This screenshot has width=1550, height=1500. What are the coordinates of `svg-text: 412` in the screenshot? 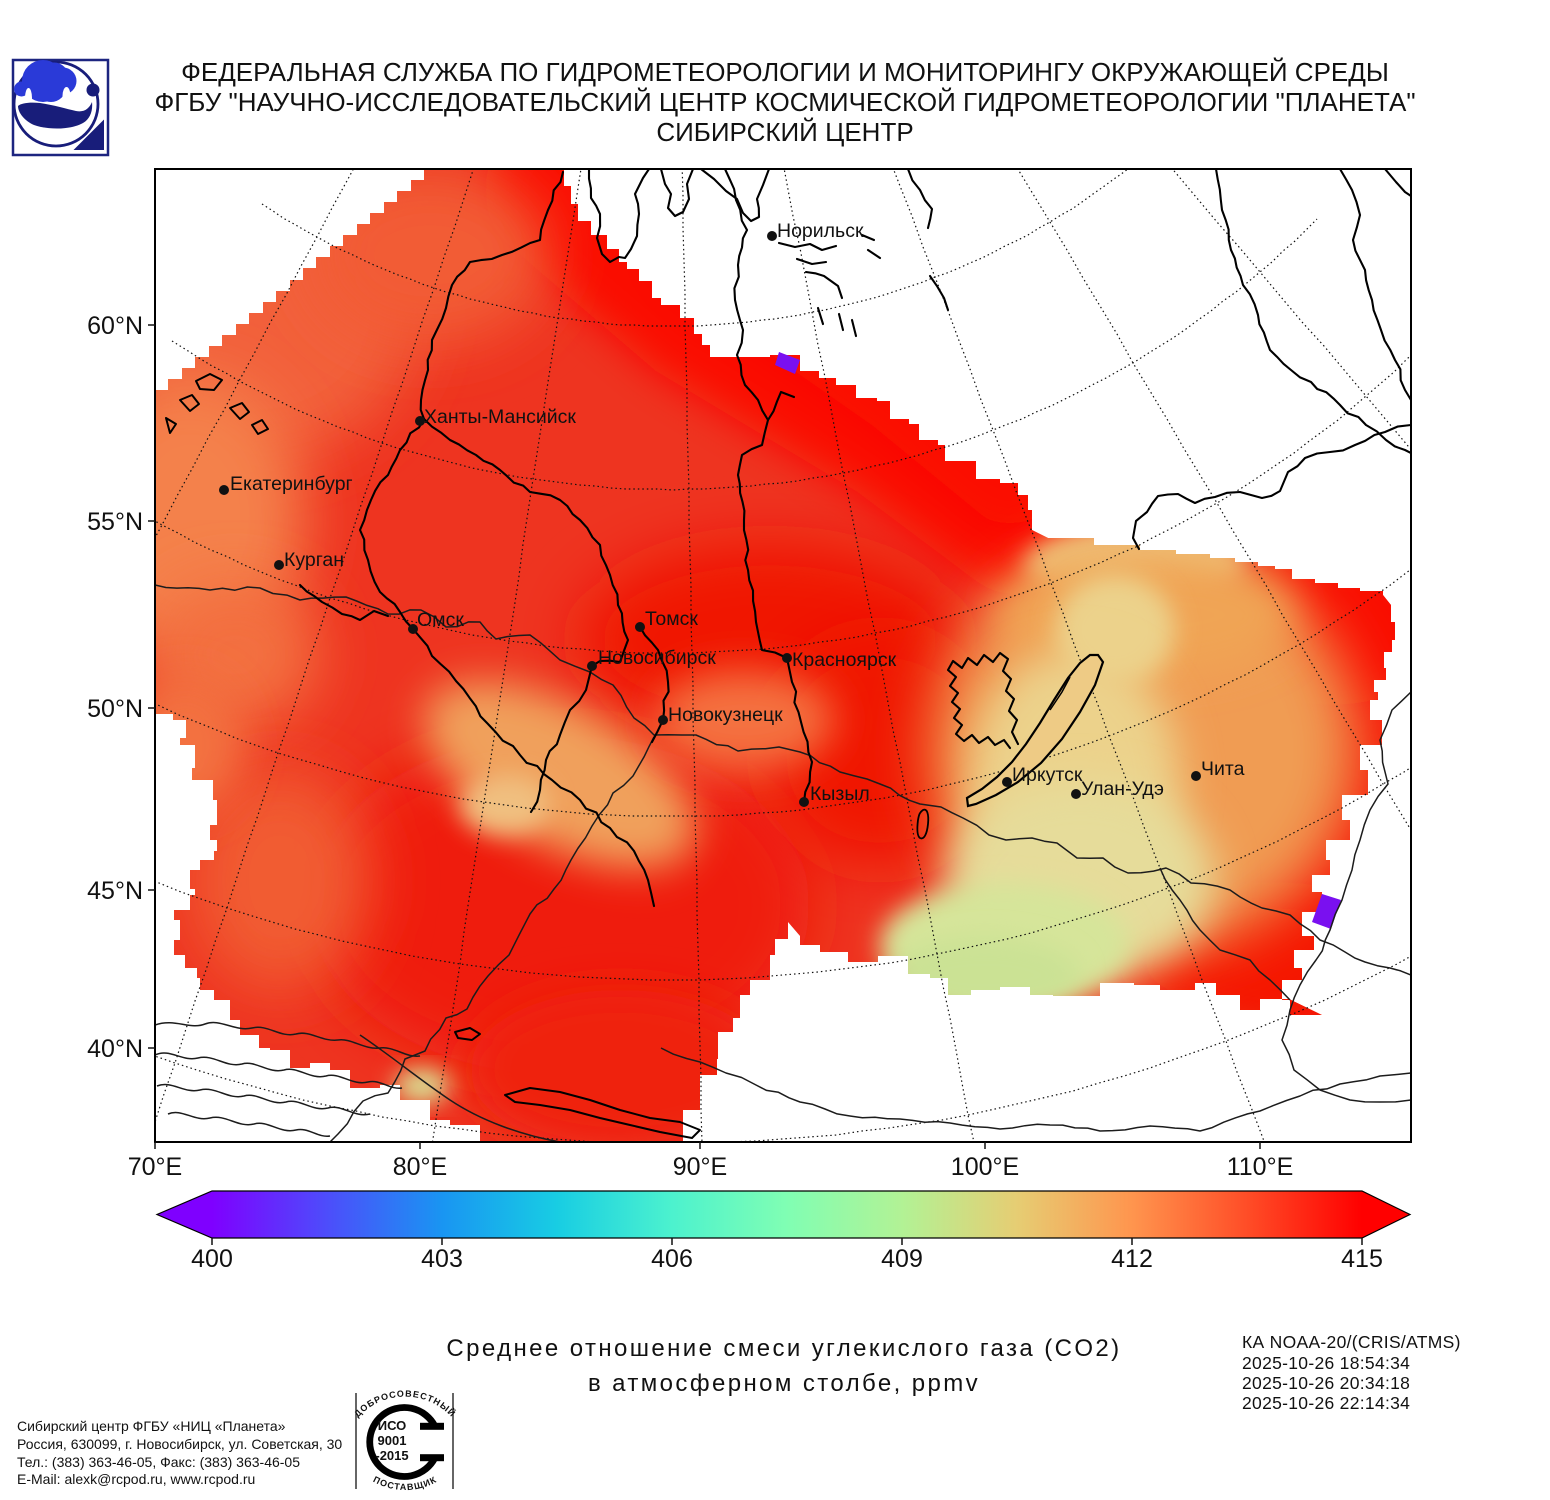 It's located at (1132, 1259).